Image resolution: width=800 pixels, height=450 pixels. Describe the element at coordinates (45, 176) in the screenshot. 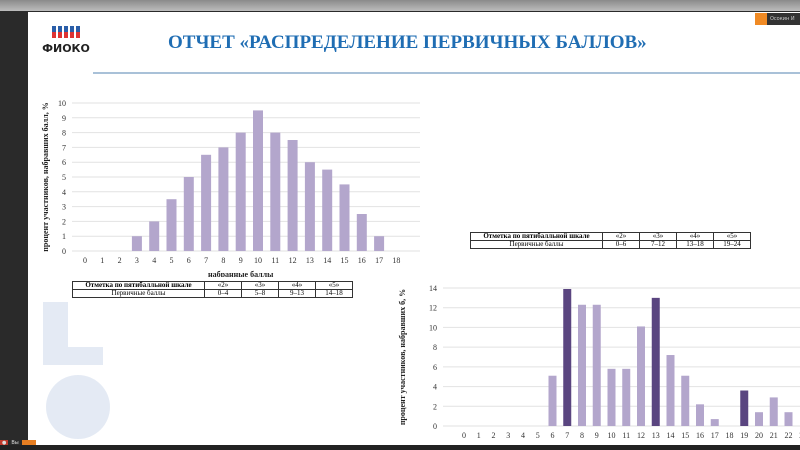

I see `y-axis-label: процент участников, набравших балл, %` at that location.